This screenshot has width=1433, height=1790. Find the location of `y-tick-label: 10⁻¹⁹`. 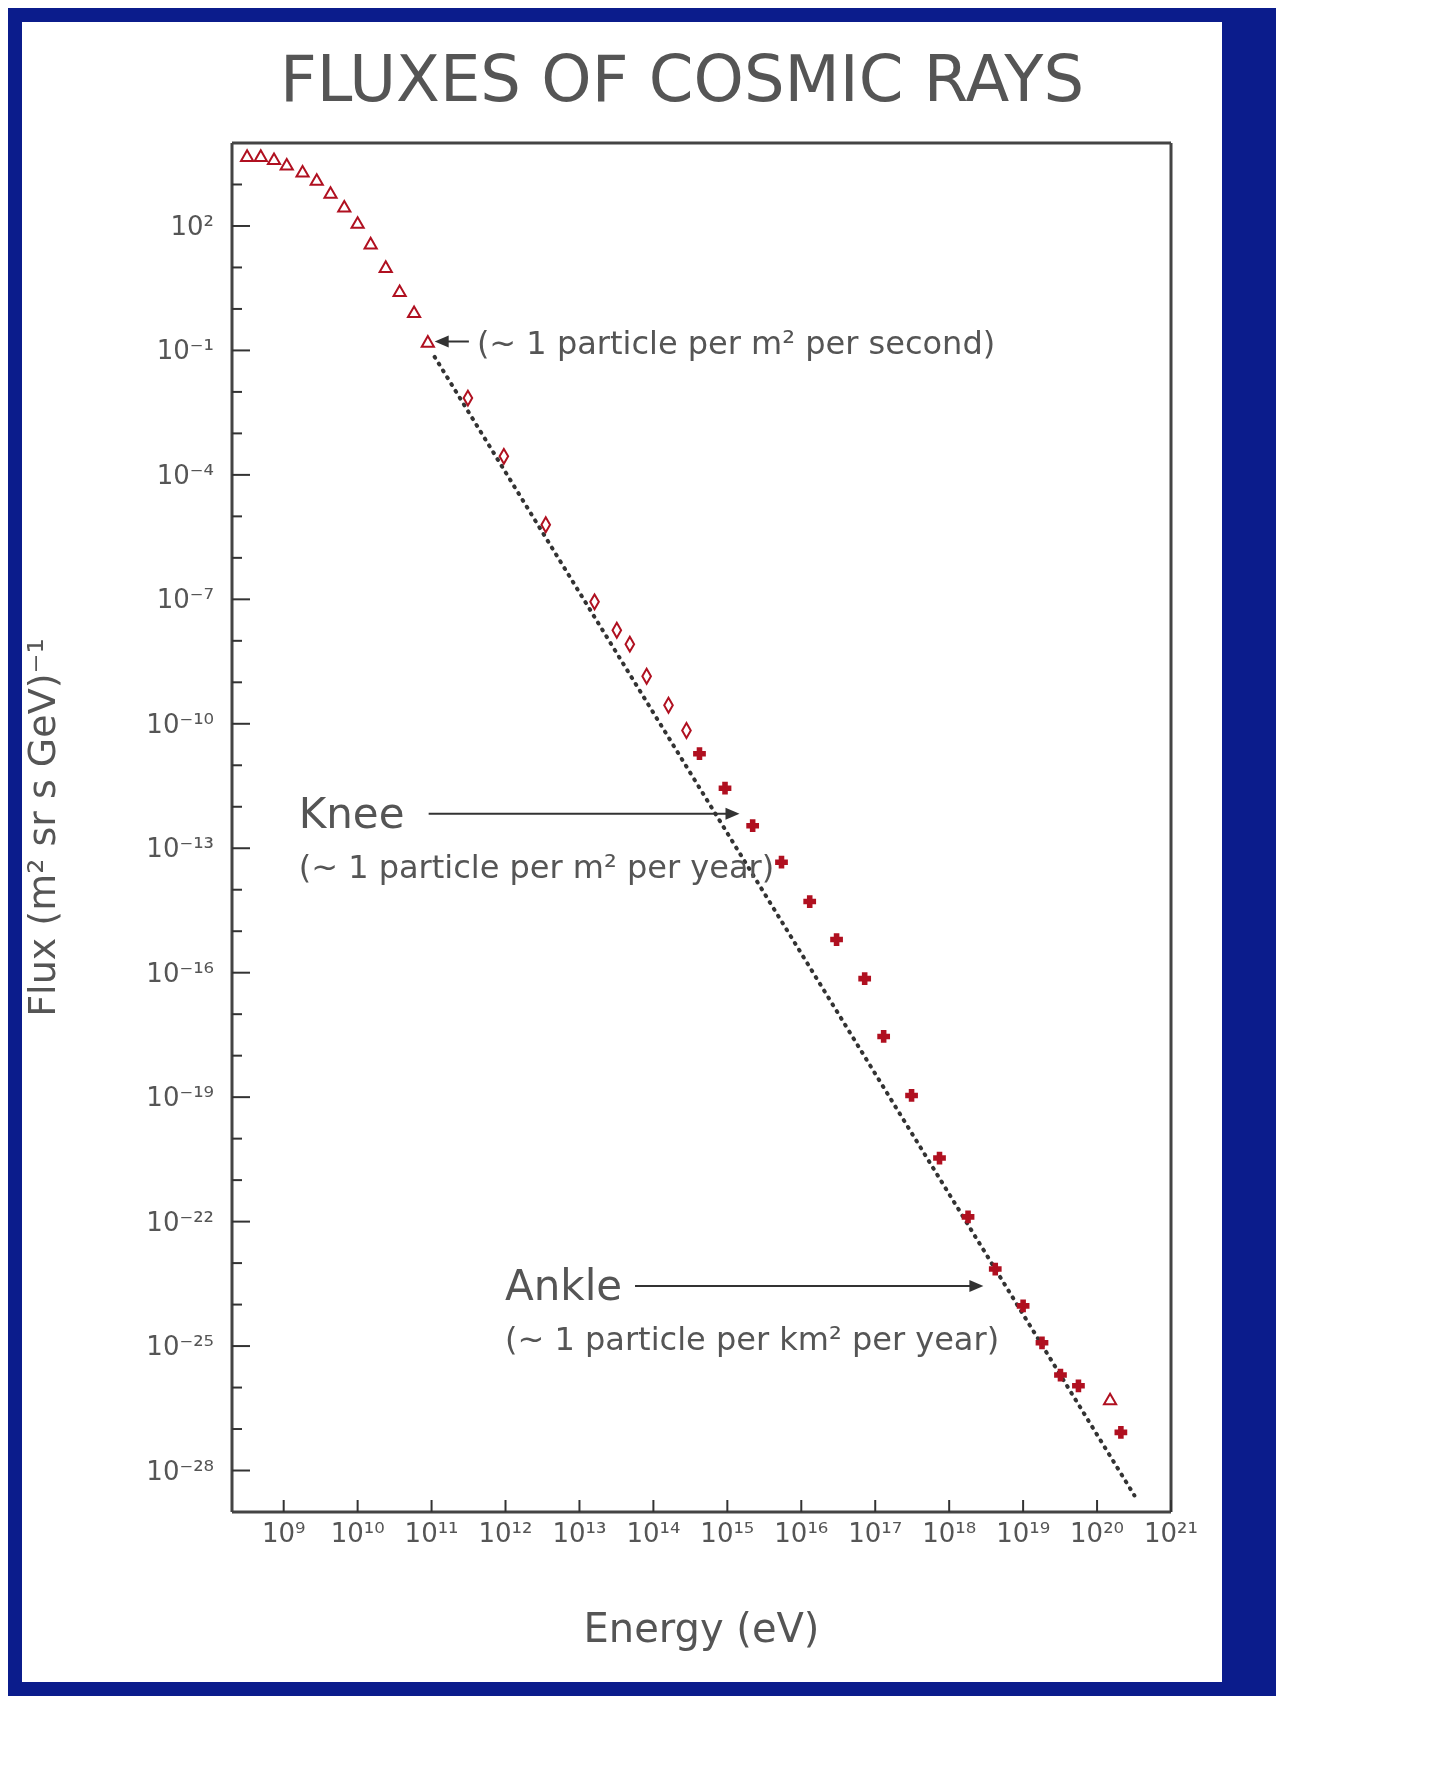

y-tick-label: 10⁻¹⁹ is located at coordinates (180, 1097).